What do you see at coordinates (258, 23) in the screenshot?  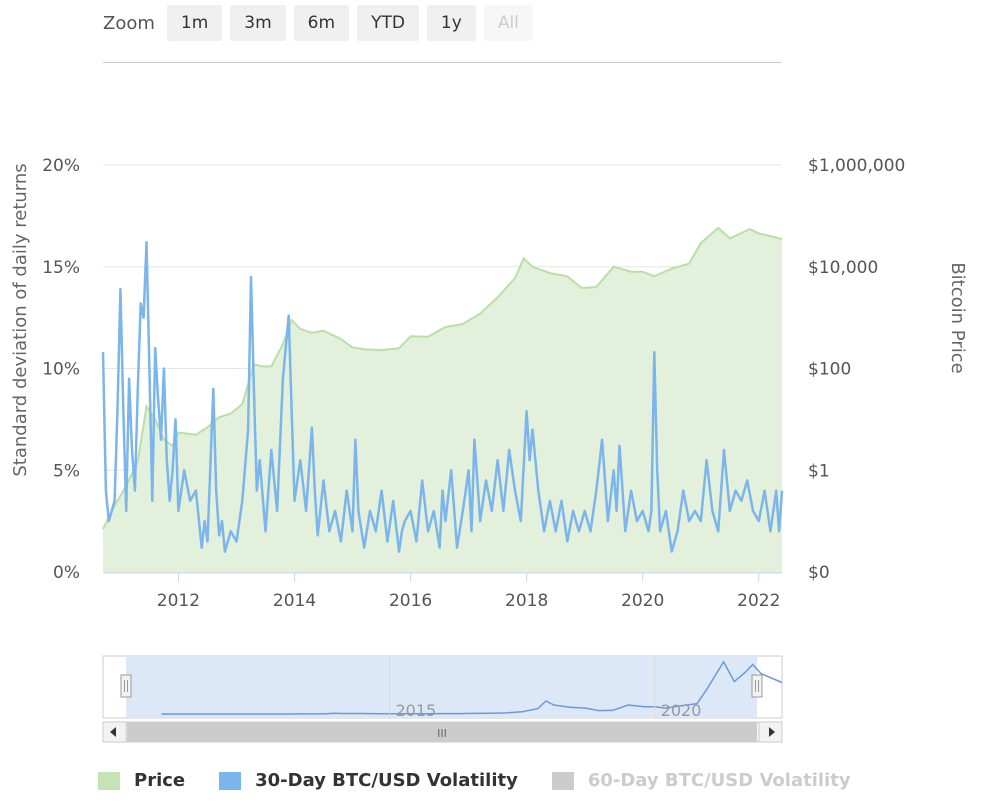 I see `zoom-3m-button: 3m` at bounding box center [258, 23].